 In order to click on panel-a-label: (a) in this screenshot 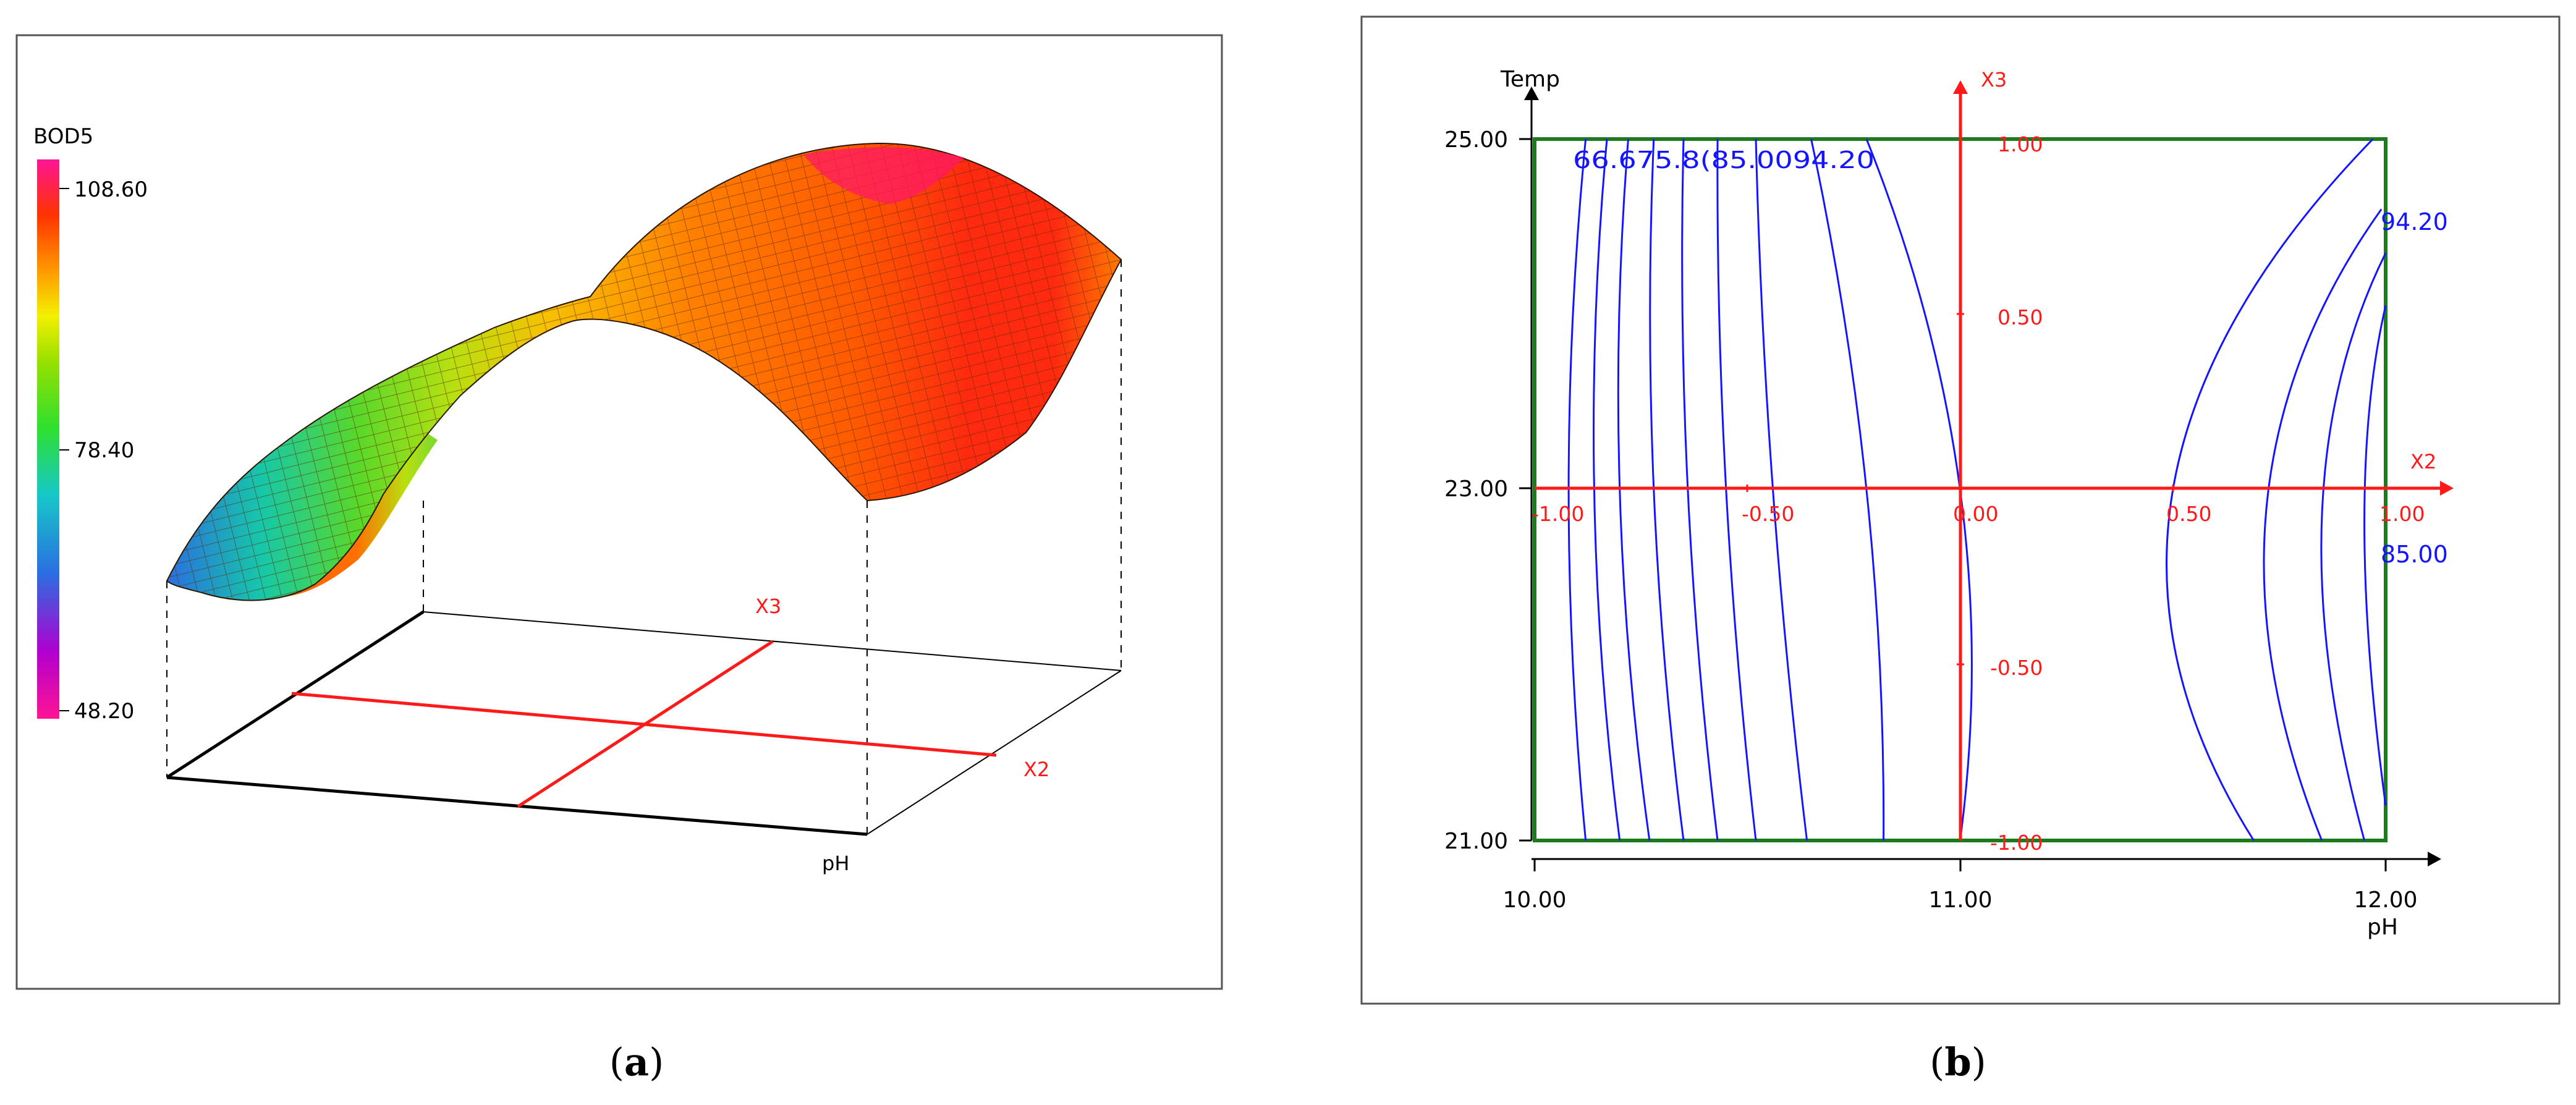, I will do `click(636, 1062)`.